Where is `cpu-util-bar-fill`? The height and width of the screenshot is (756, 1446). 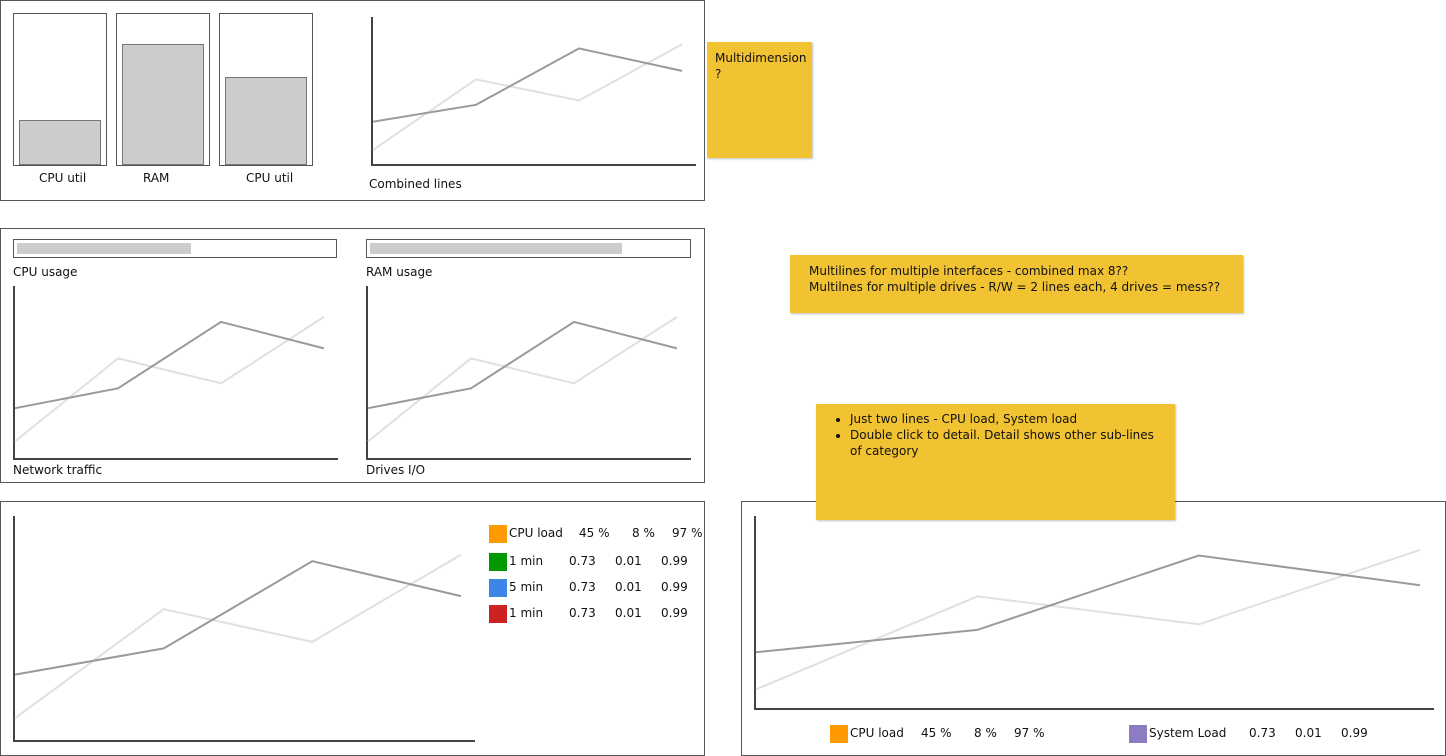
cpu-util-bar-fill is located at coordinates (60, 142).